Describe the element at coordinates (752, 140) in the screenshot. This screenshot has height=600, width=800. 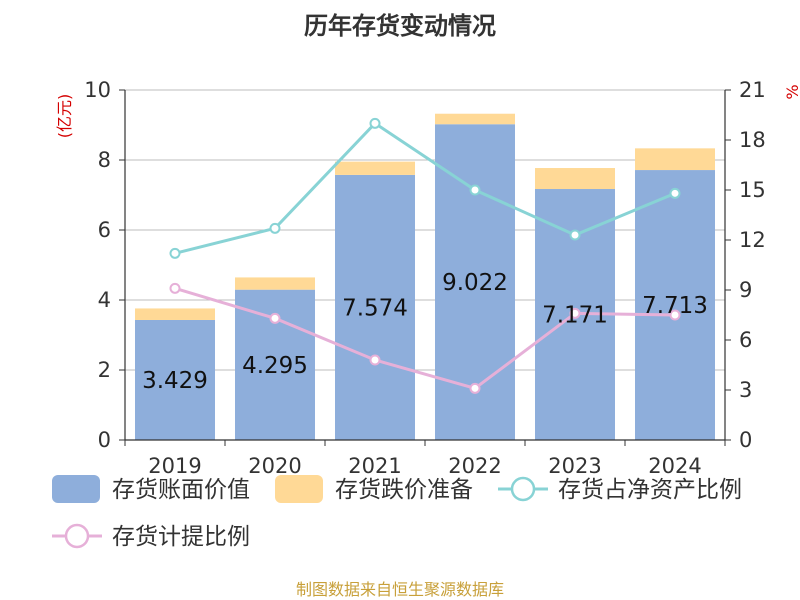
I see `right-axis-tick-label: 18` at that location.